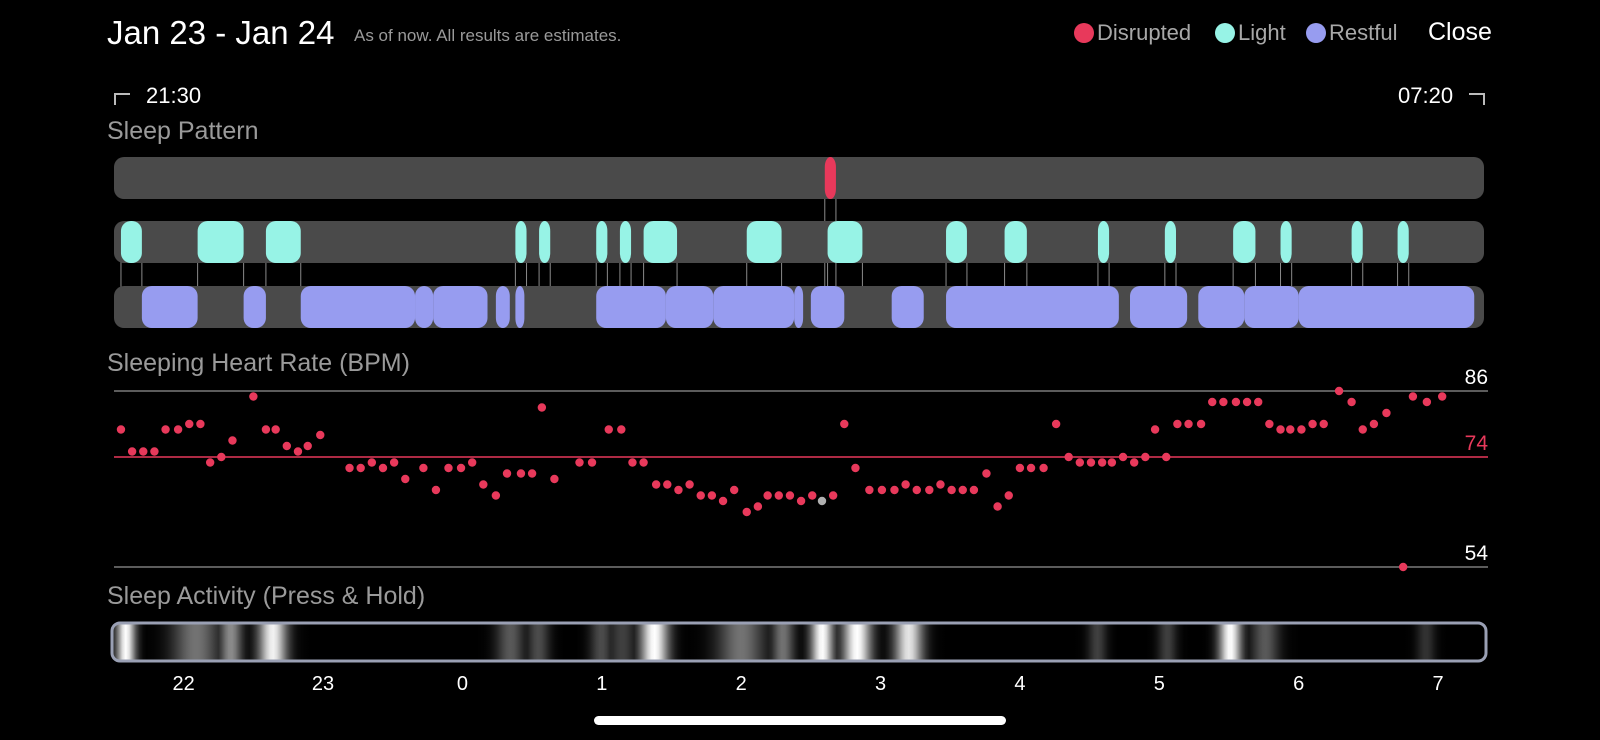 The image size is (1600, 740). Describe the element at coordinates (1460, 32) in the screenshot. I see `close-button: Close` at that location.